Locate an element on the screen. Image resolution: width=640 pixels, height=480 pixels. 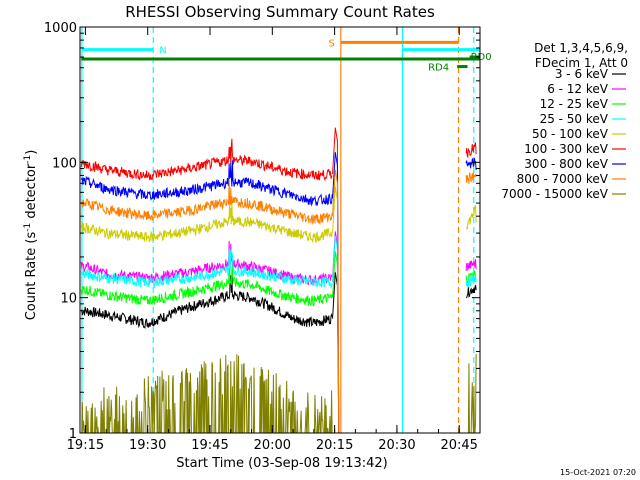
legend-label-8: 7000 - 15000 keV is located at coordinates (554, 194).